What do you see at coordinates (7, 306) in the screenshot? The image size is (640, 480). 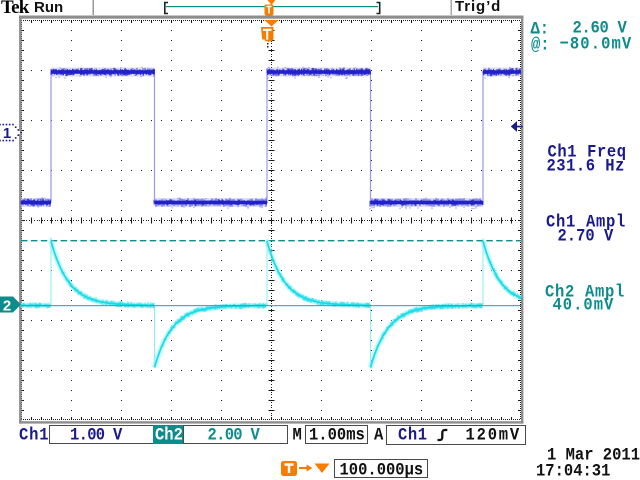 I see `svg-text: 2` at bounding box center [7, 306].